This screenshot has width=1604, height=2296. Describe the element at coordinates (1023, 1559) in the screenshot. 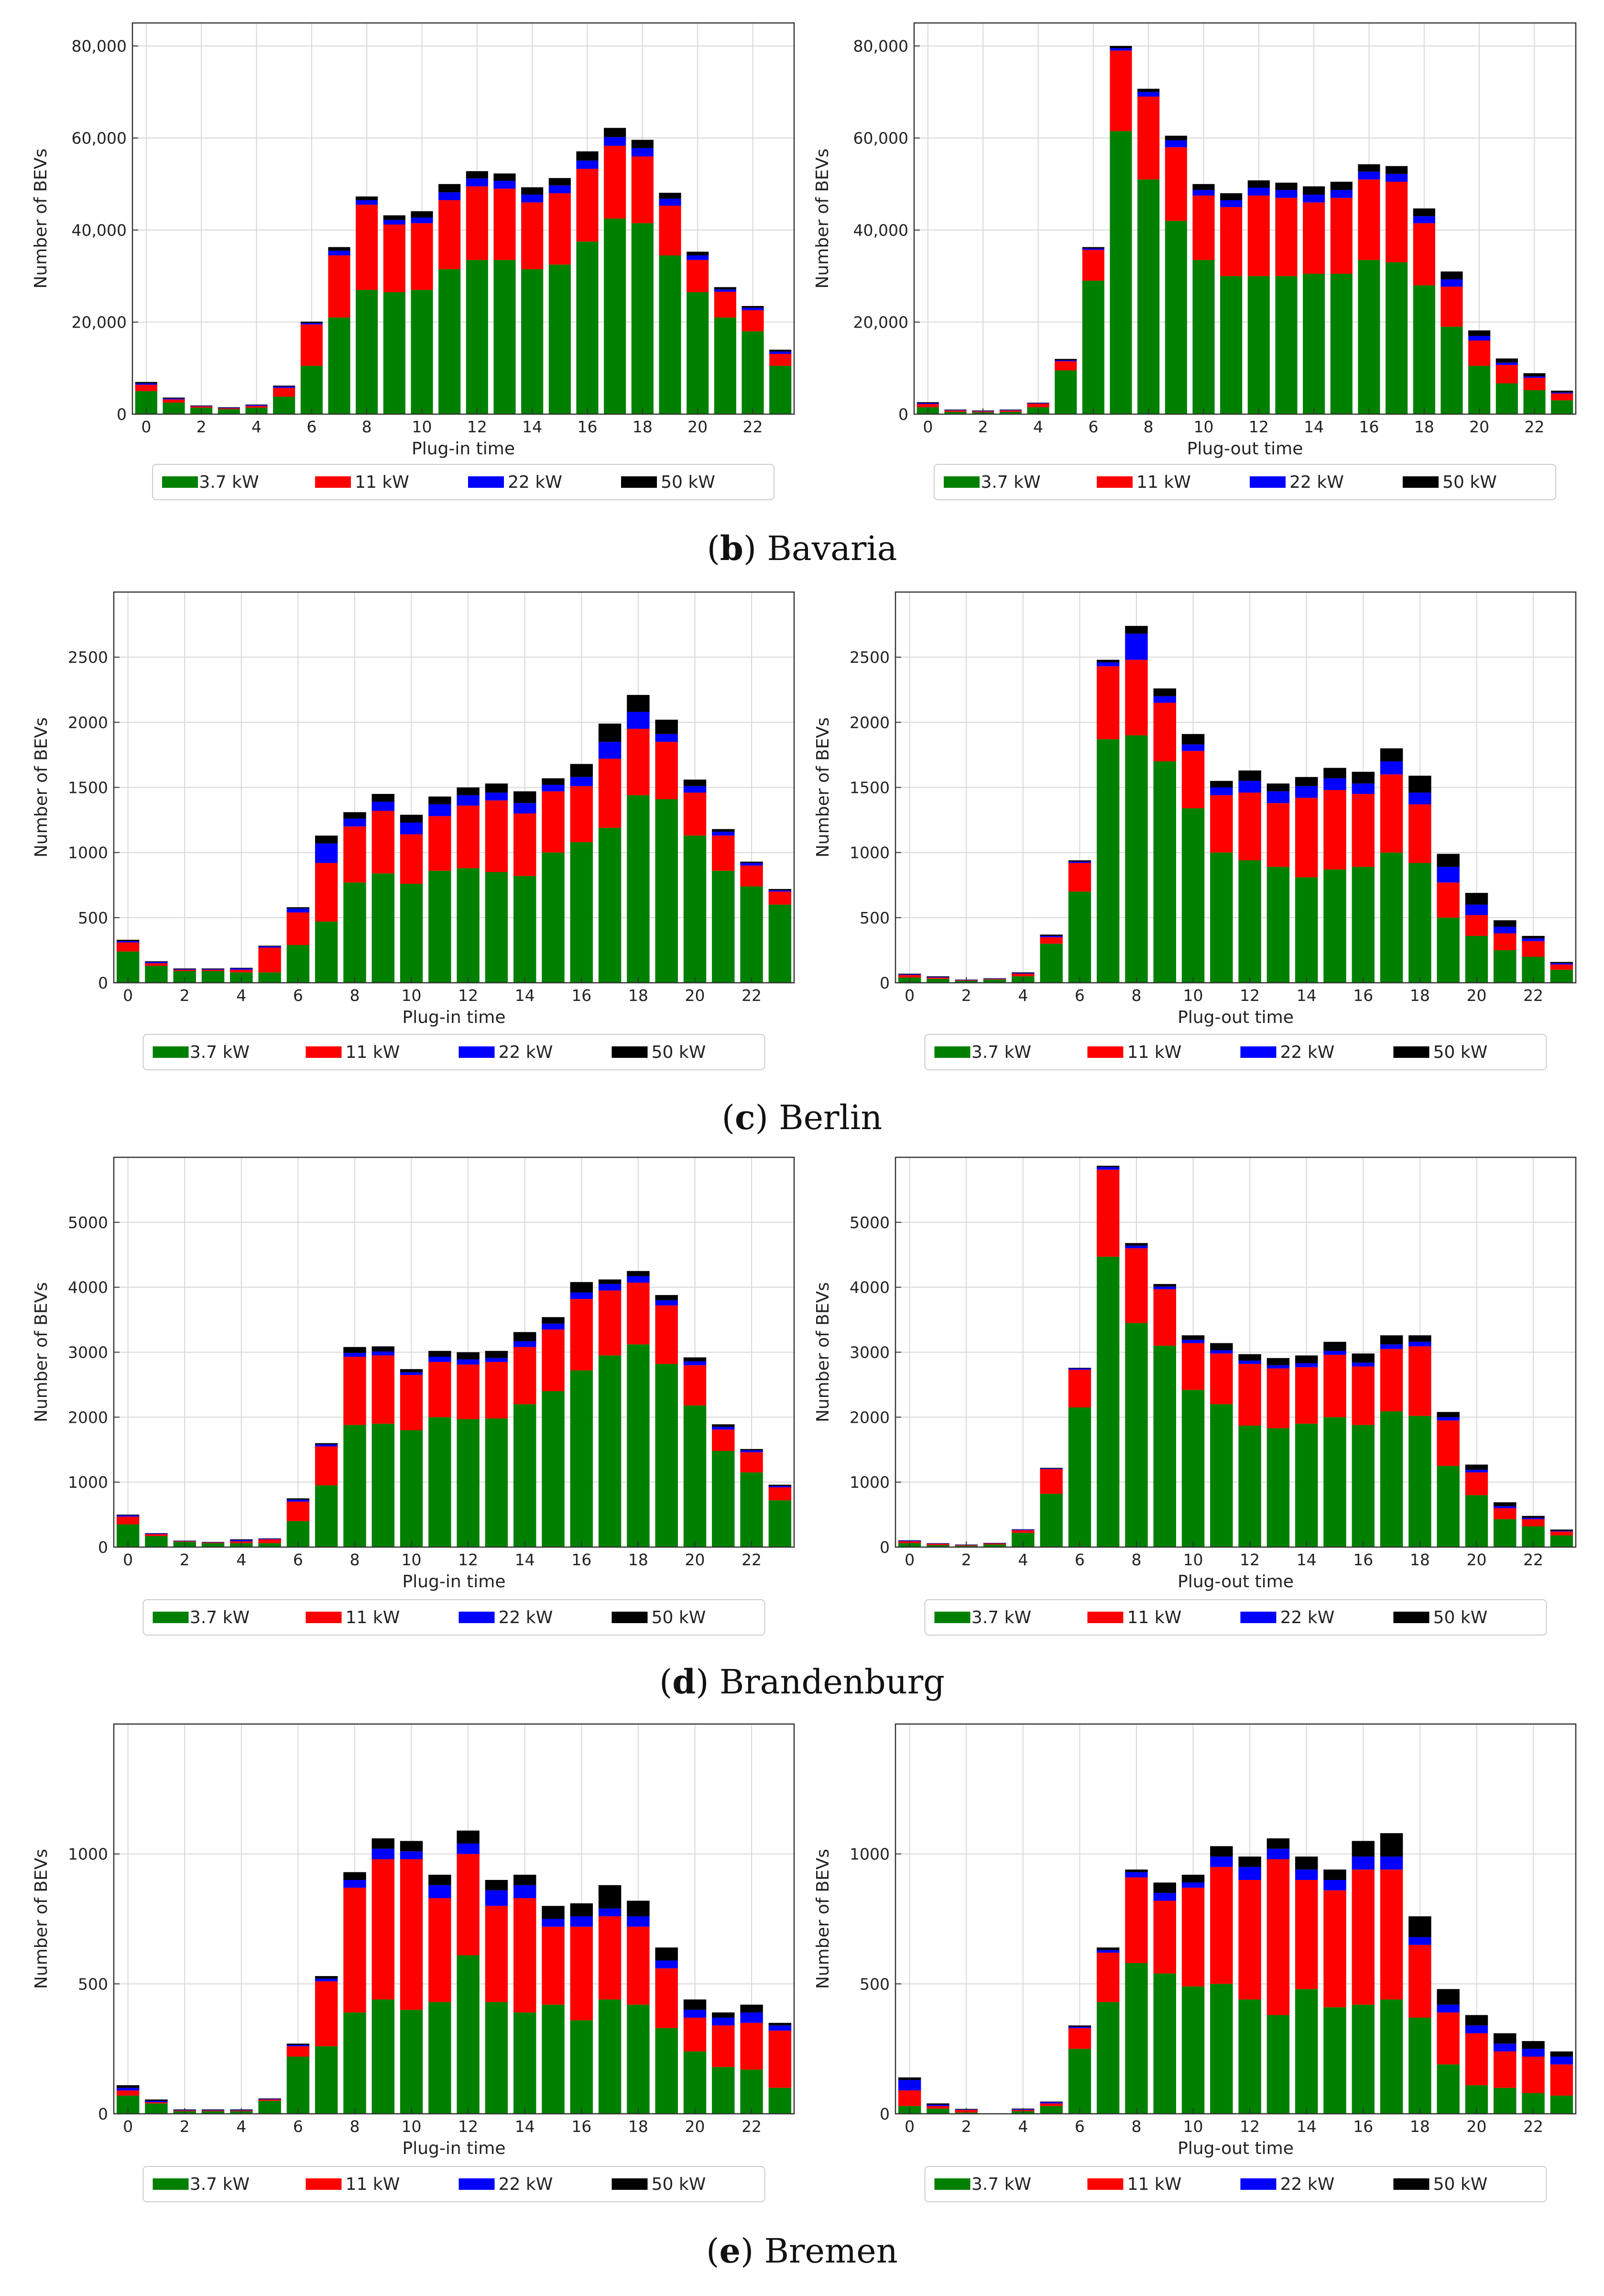

I see `x-tick-label: 4` at that location.